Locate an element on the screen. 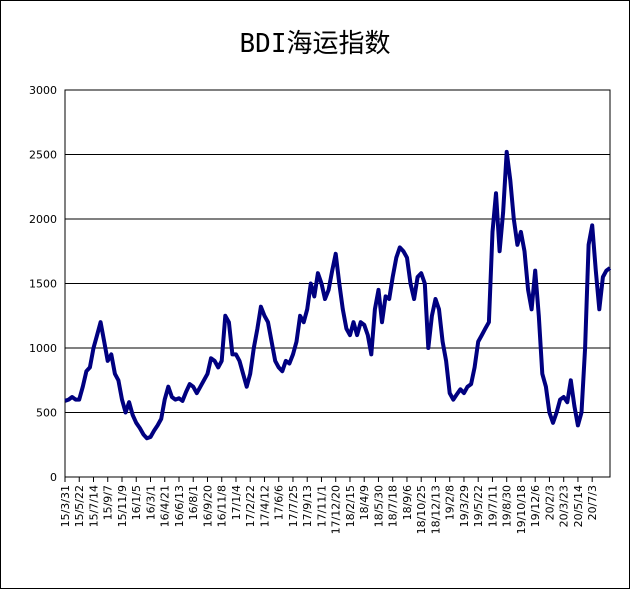 This screenshot has width=630, height=589. x-tick-label: 19/2/8 is located at coordinates (450, 502).